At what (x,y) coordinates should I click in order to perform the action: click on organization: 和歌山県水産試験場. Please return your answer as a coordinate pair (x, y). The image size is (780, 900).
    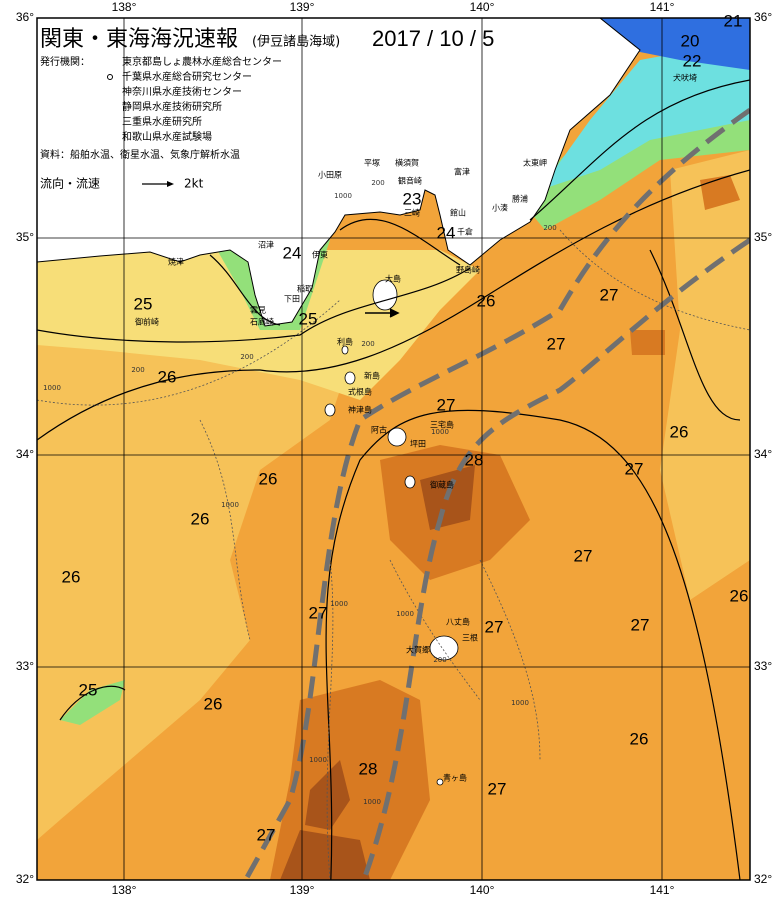
    Looking at the image, I should click on (167, 136).